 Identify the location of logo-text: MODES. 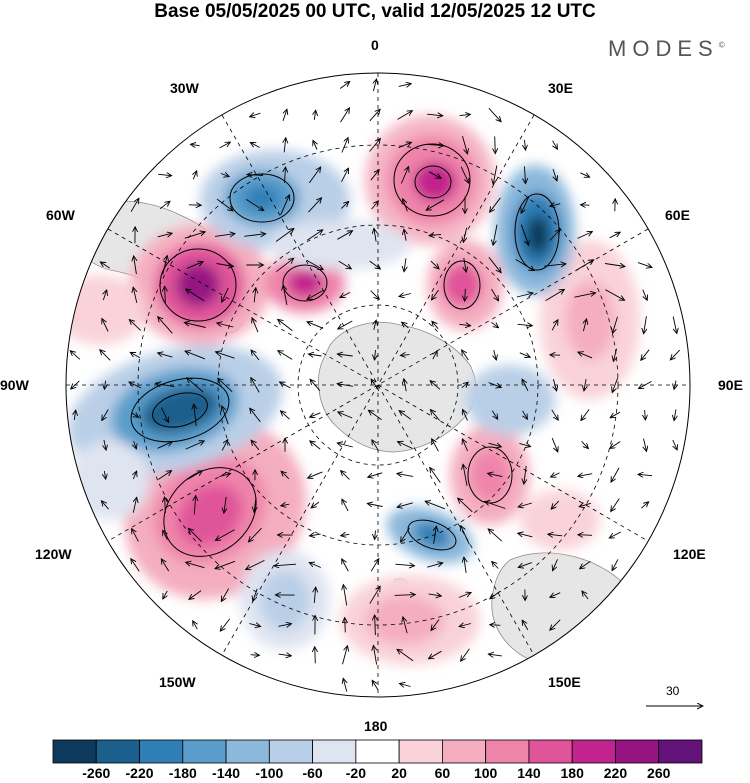
(663, 48).